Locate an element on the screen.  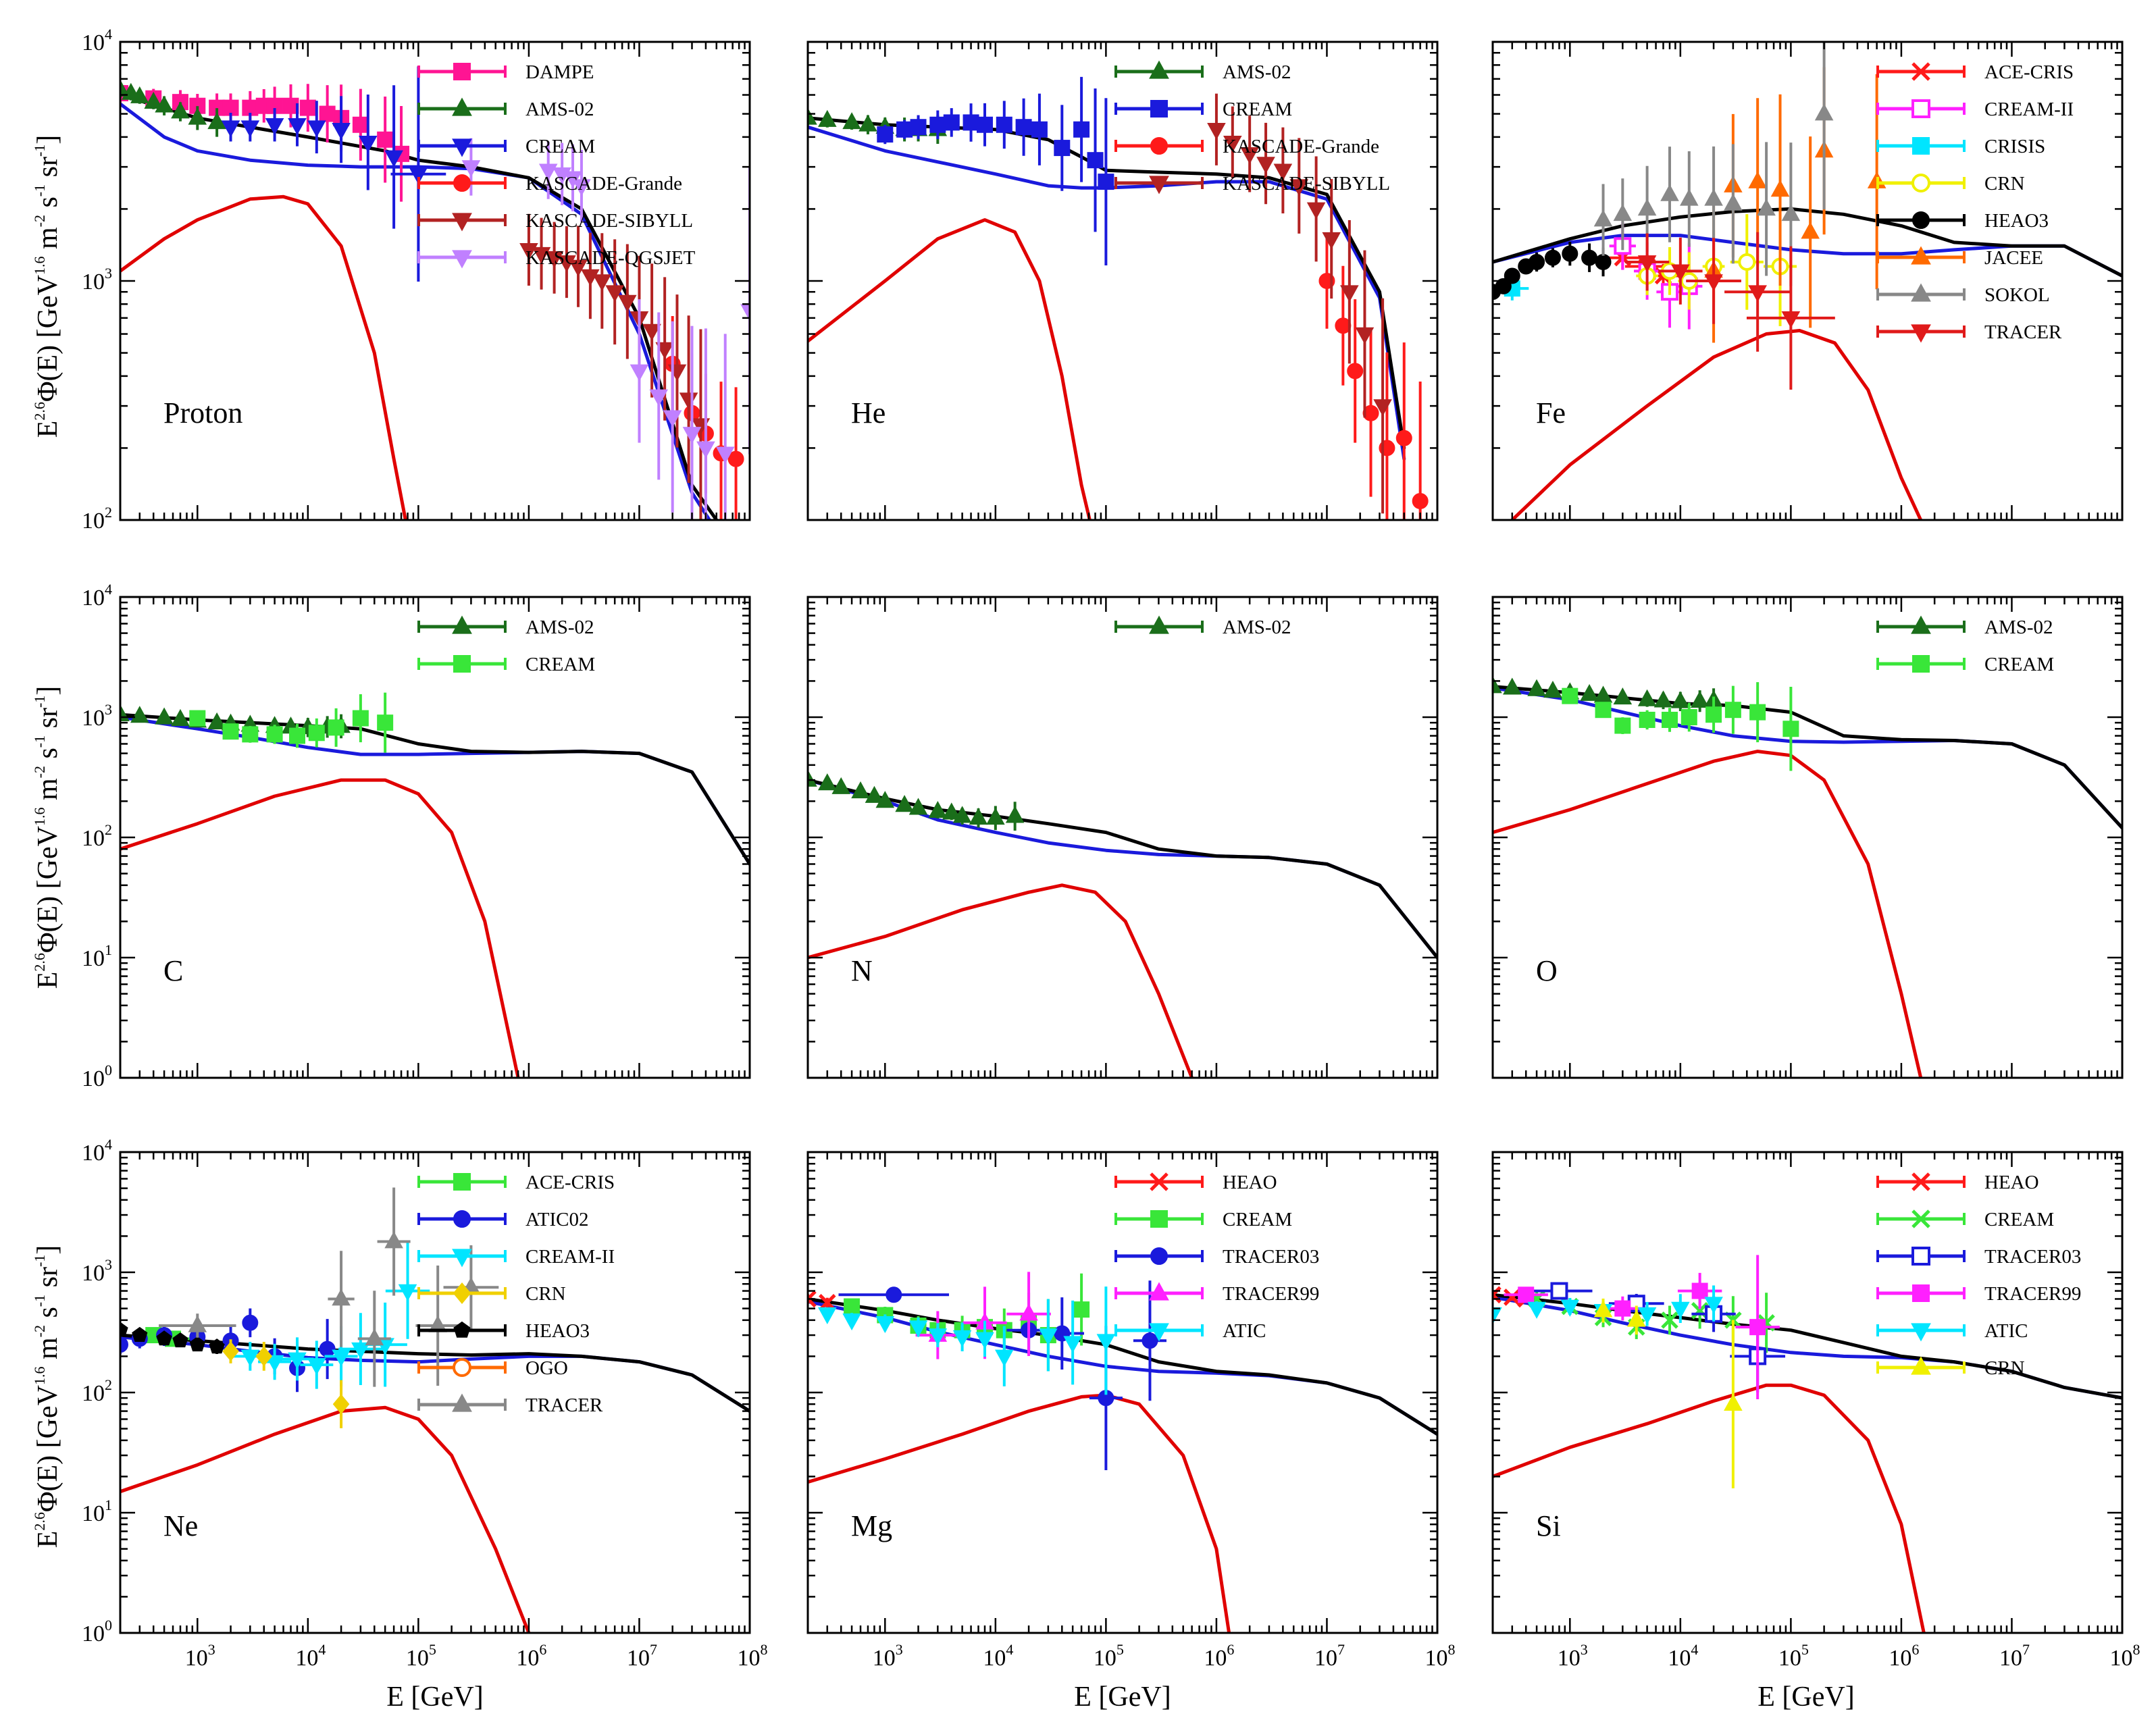
legend-label: CREAM is located at coordinates (560, 664).